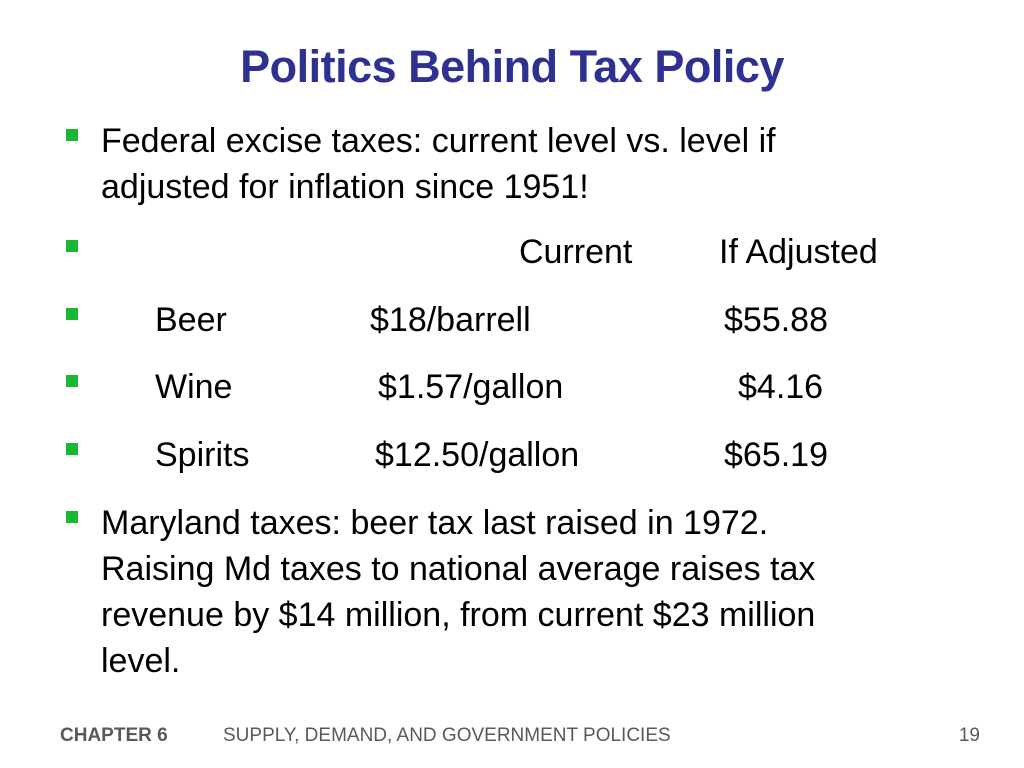 The height and width of the screenshot is (768, 1024). I want to click on slide-title: Politics Behind Tax Policy, so click(512, 66).